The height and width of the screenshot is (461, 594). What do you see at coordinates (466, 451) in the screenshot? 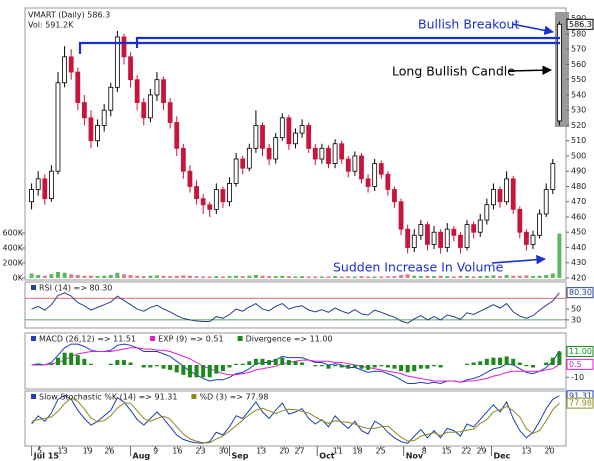
I see `x-tick-label: 22` at bounding box center [466, 451].